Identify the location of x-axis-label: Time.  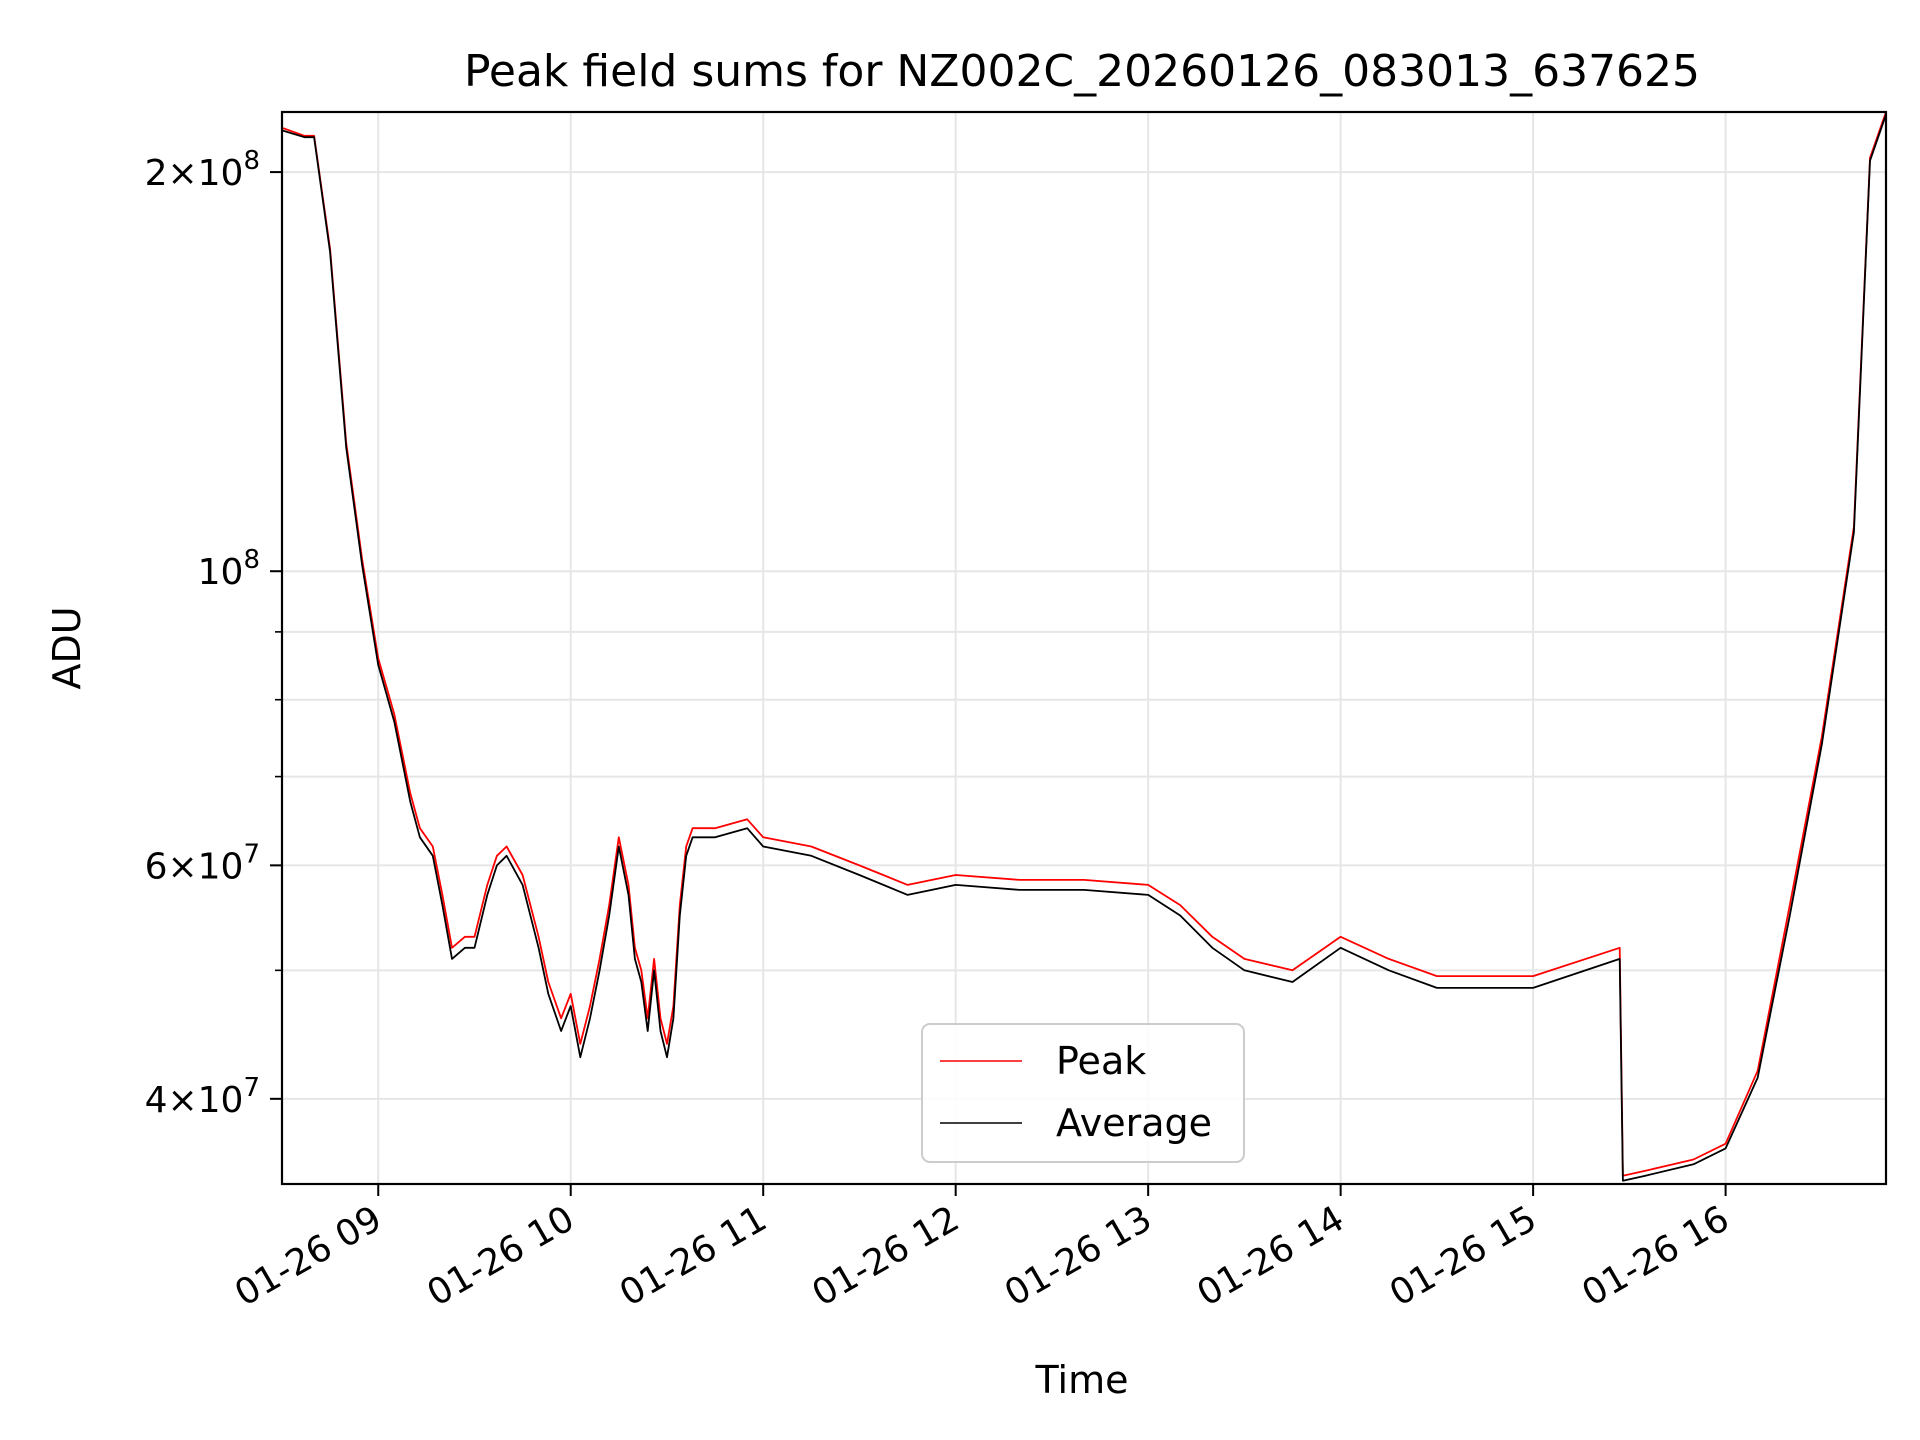
(1082, 1380).